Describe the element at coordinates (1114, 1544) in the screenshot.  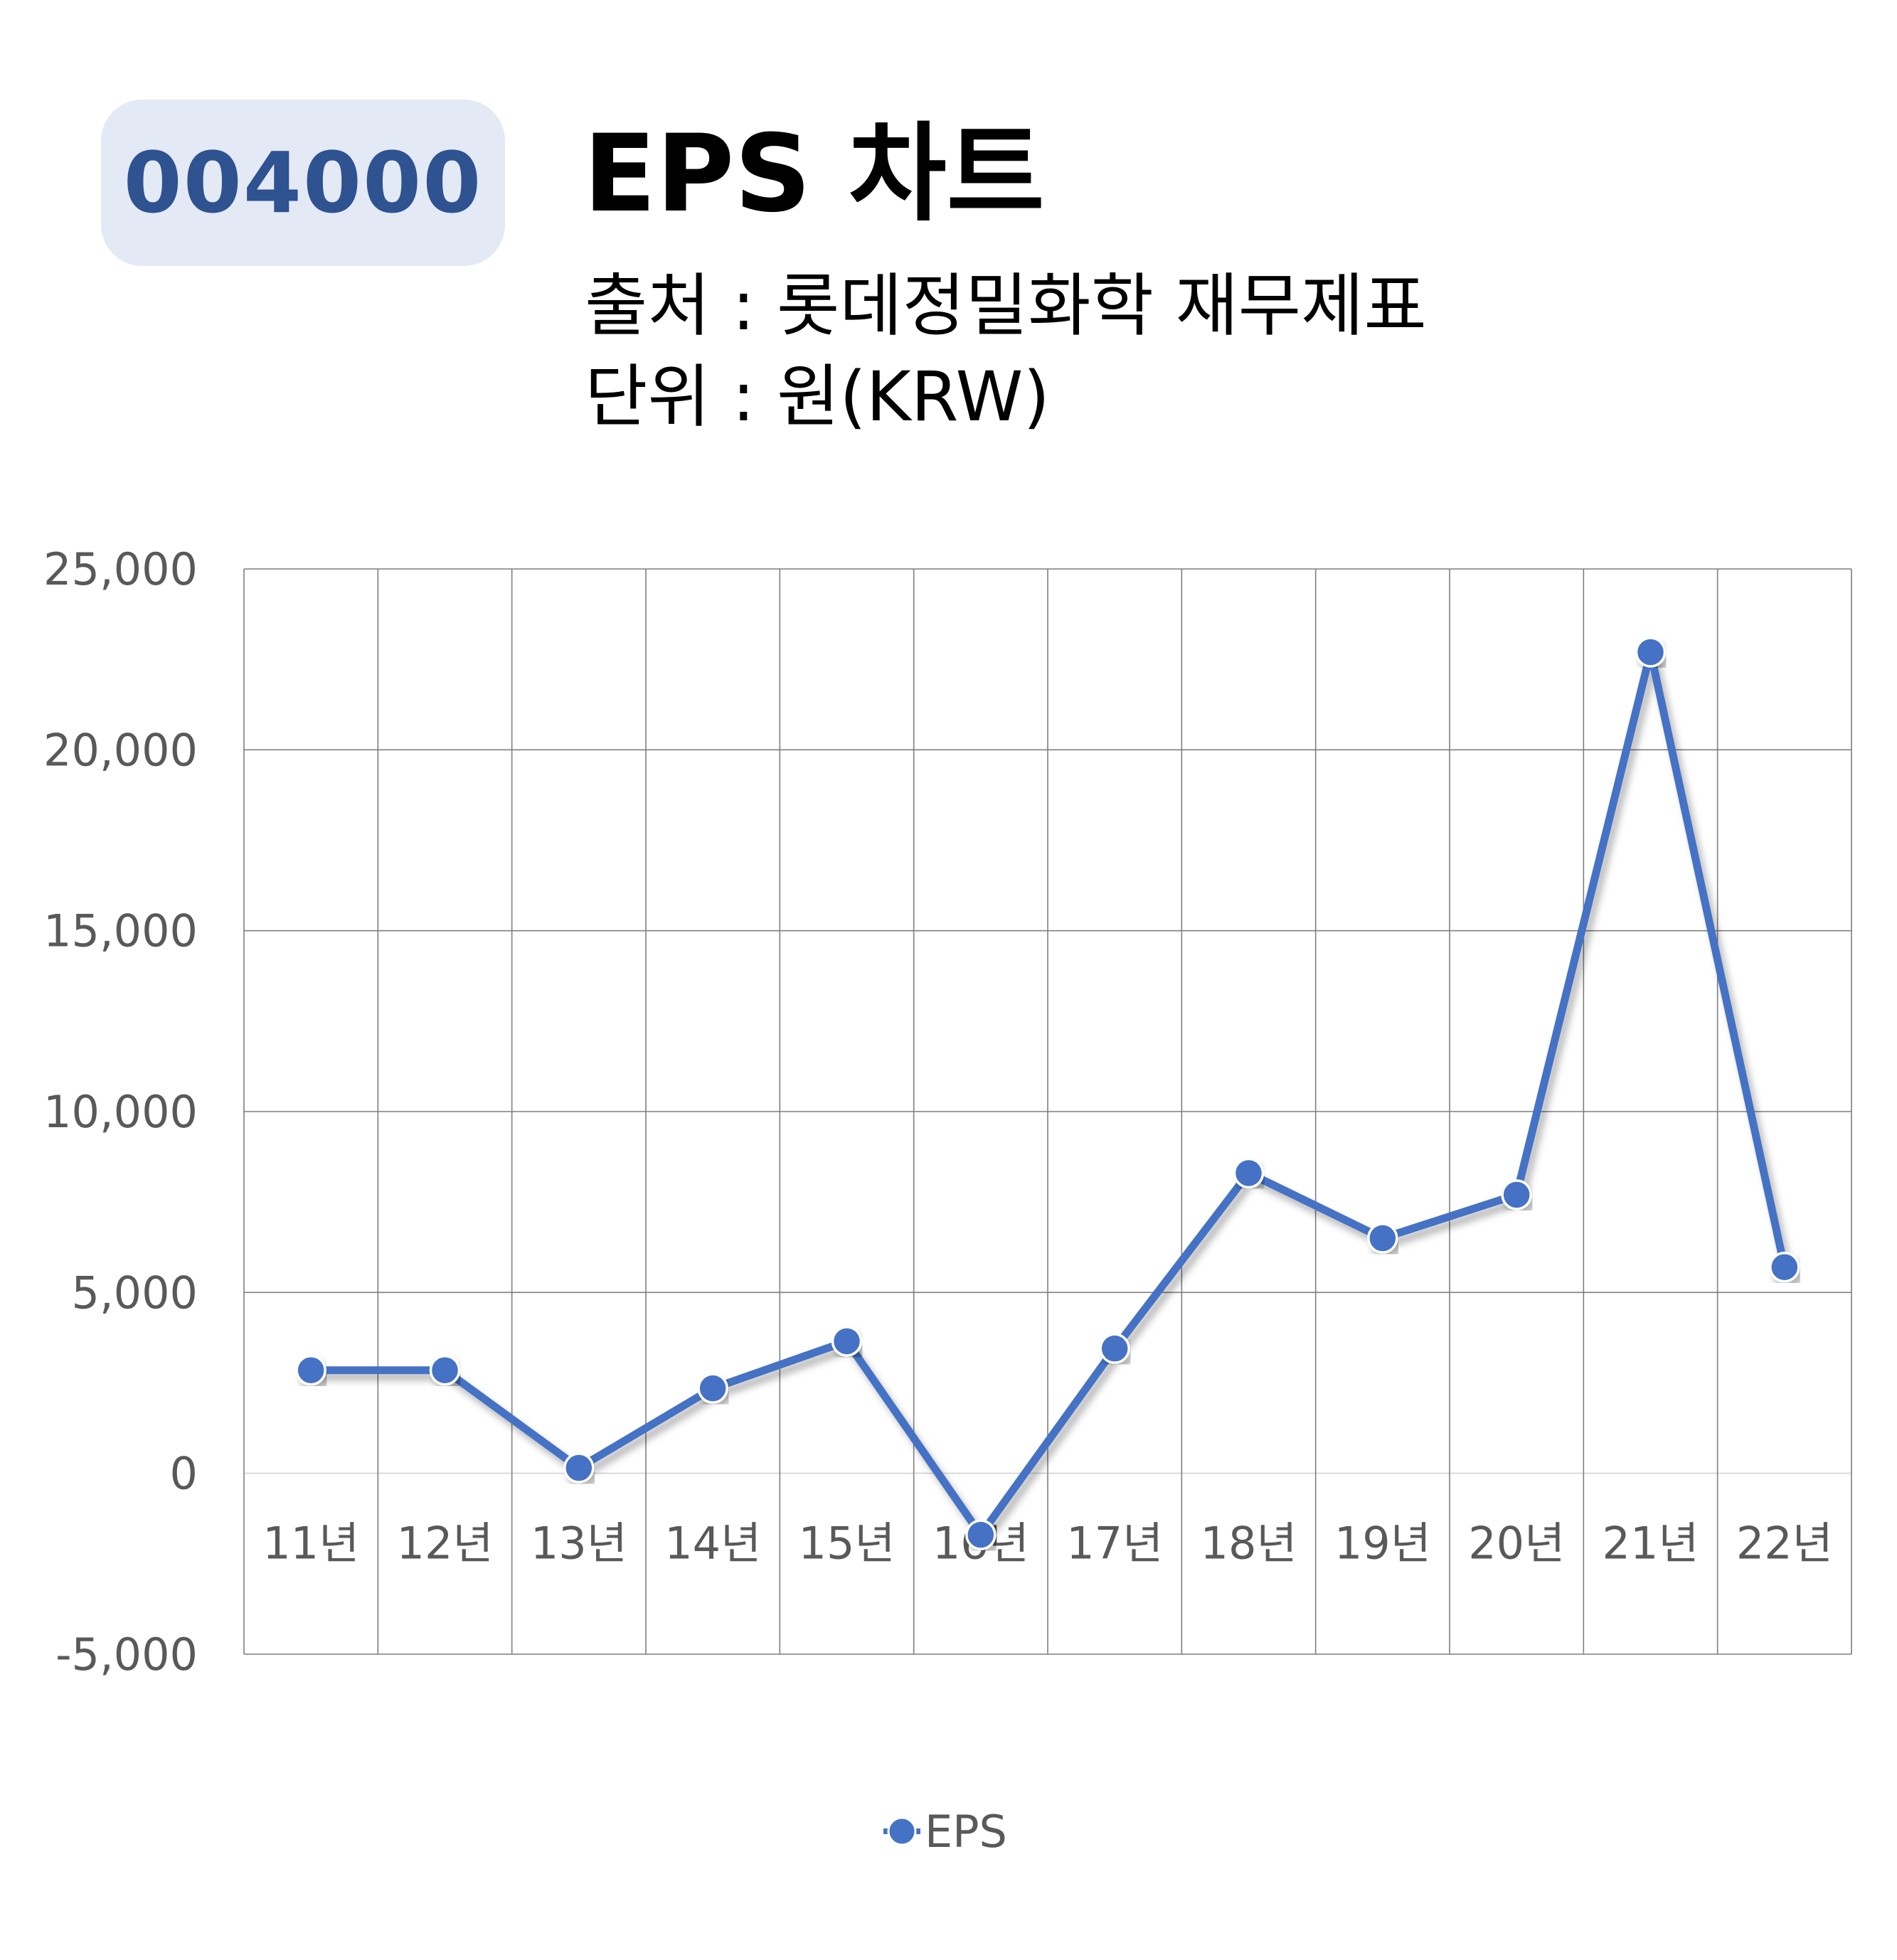
I see `x-tick-label: 17년` at that location.